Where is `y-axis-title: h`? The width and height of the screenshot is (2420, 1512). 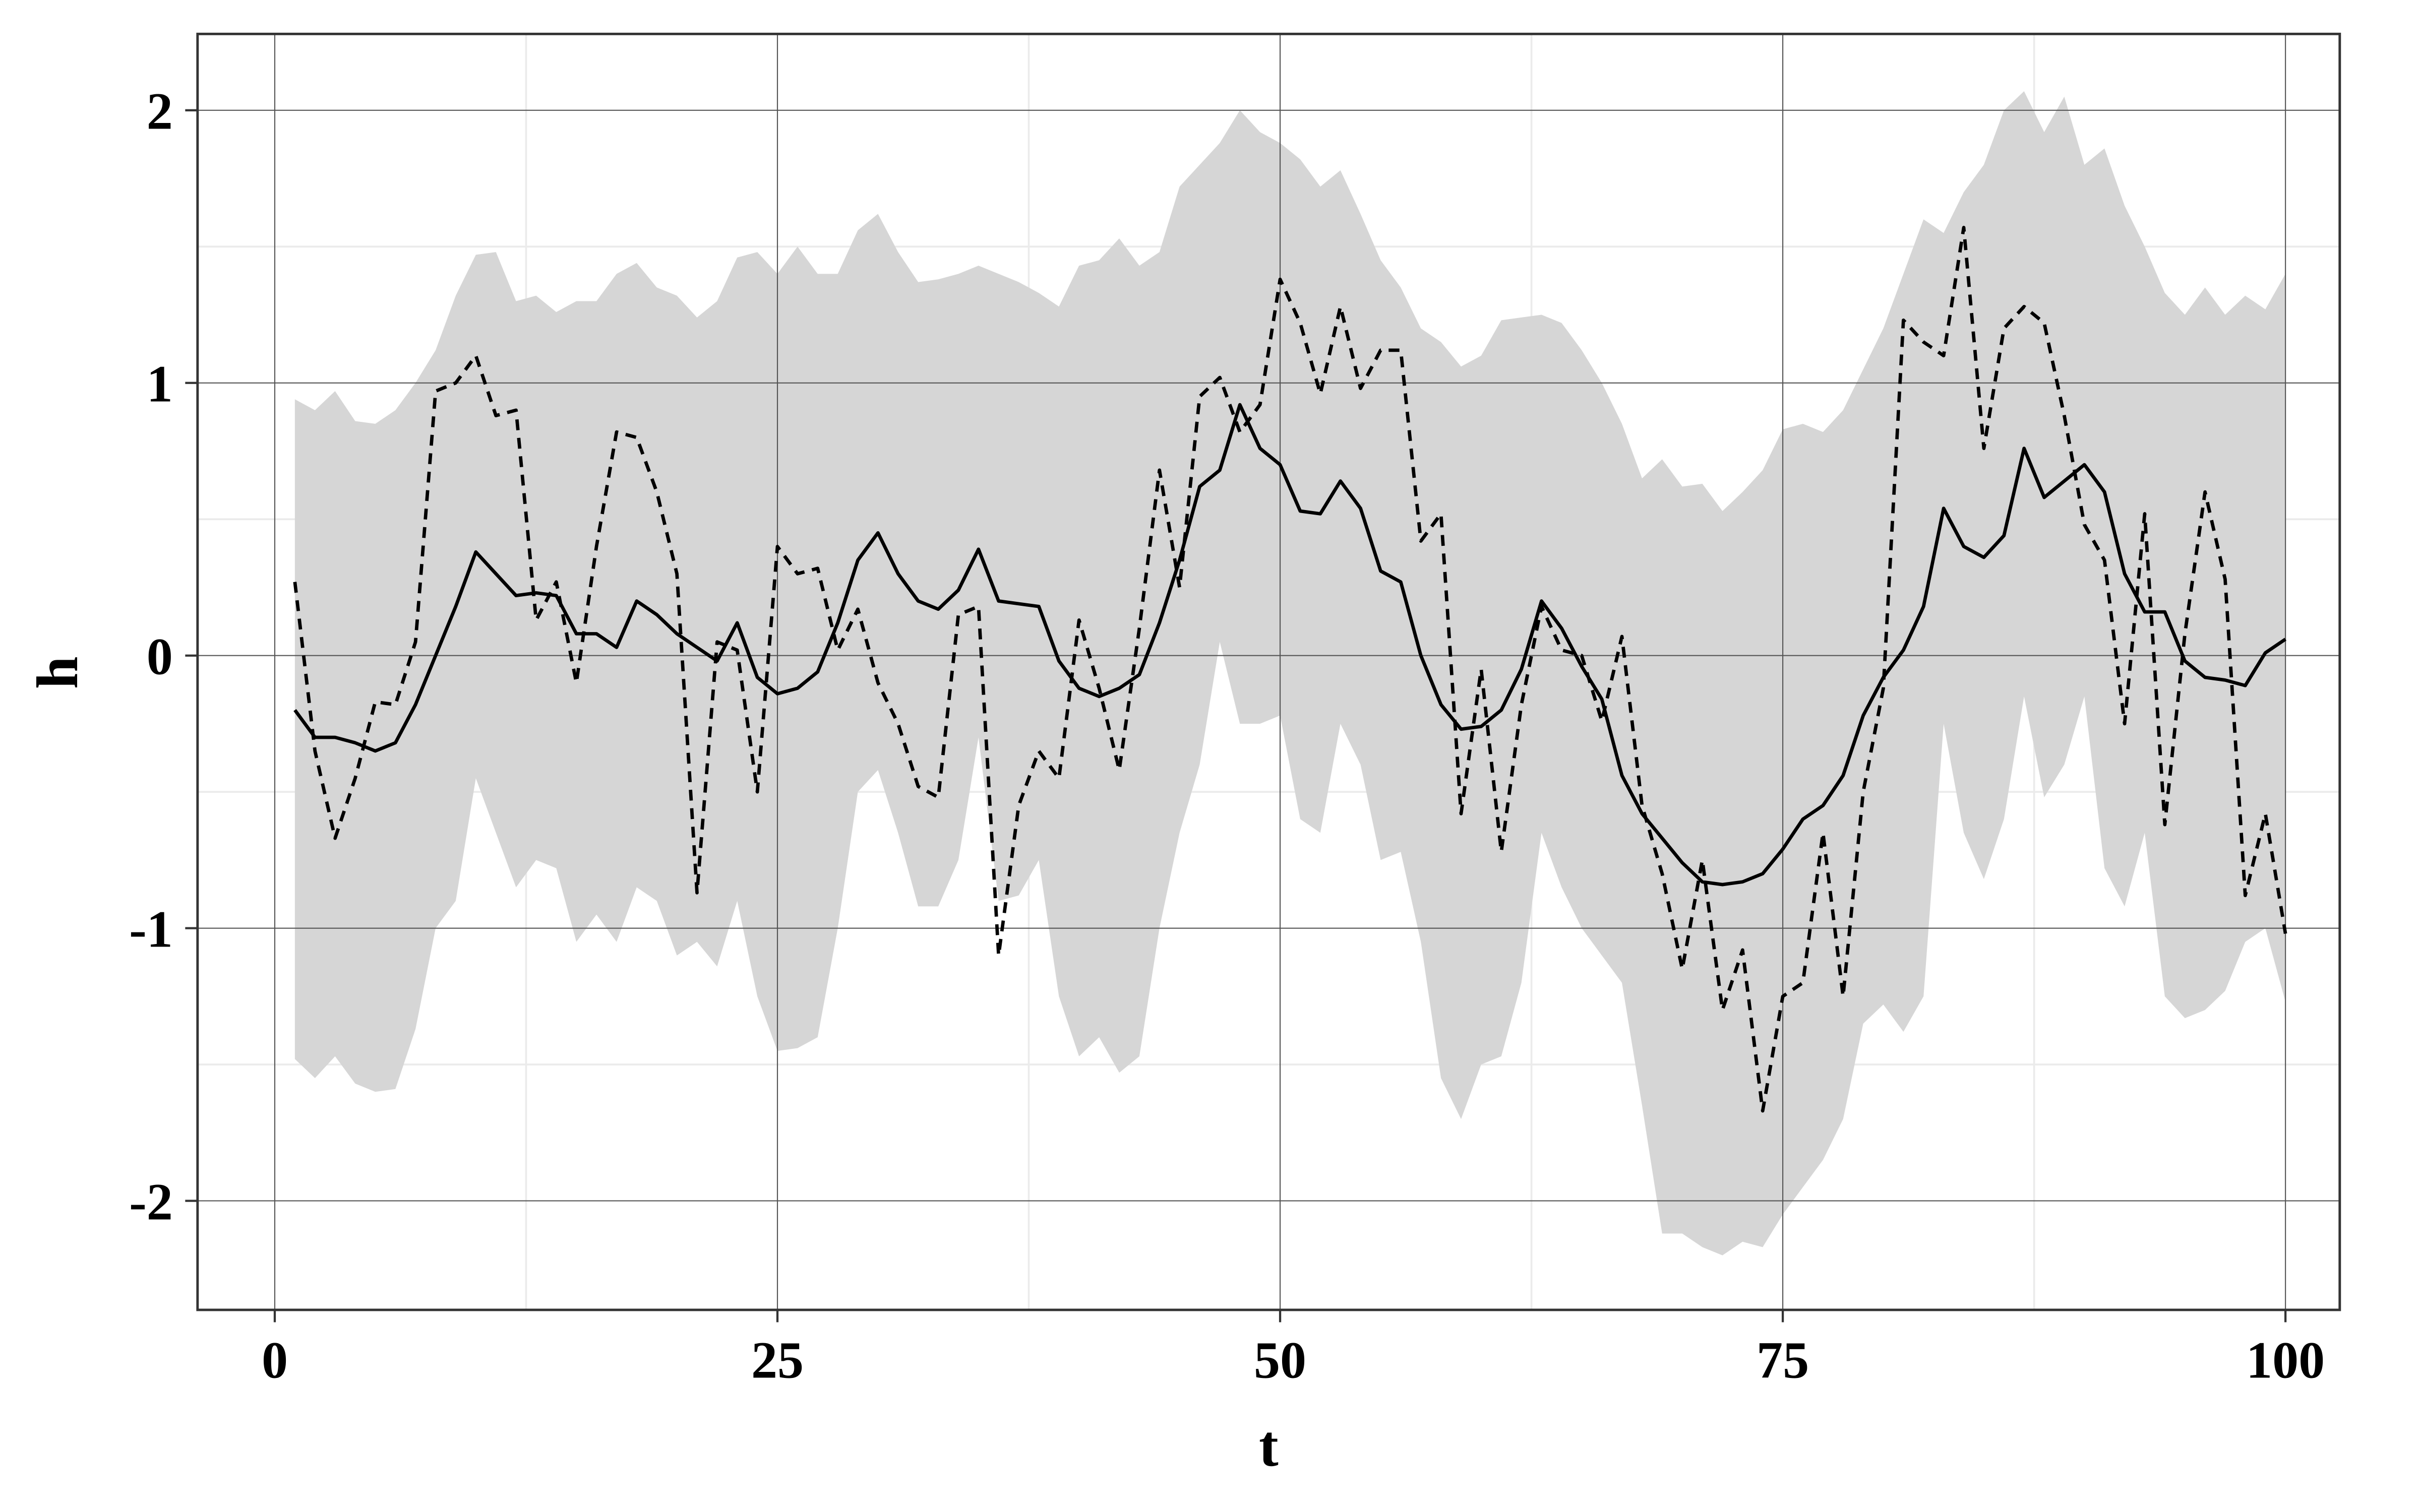 y-axis-title: h is located at coordinates (57, 672).